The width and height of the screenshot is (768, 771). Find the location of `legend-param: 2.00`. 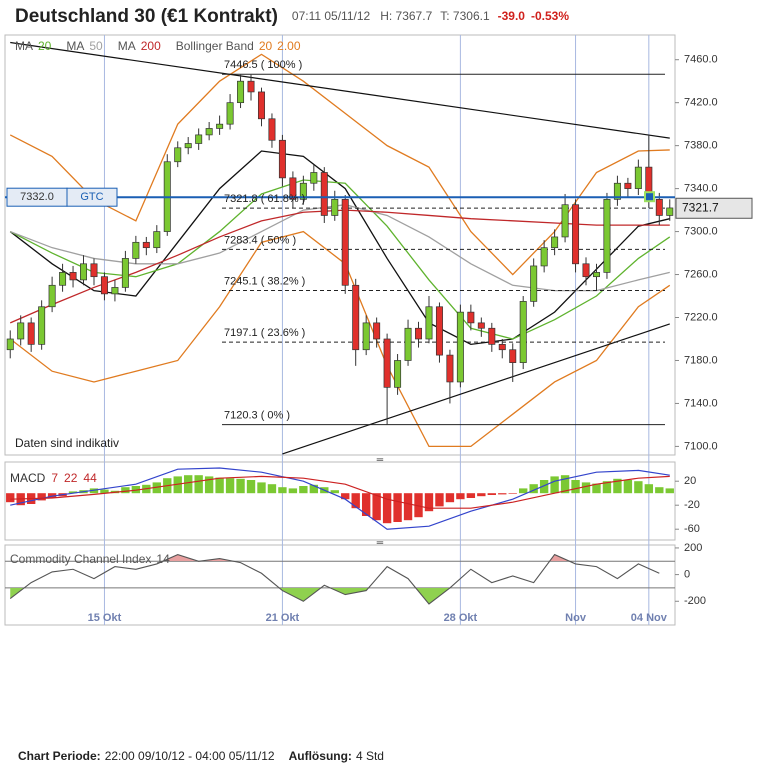

legend-param: 2.00 is located at coordinates (289, 46).